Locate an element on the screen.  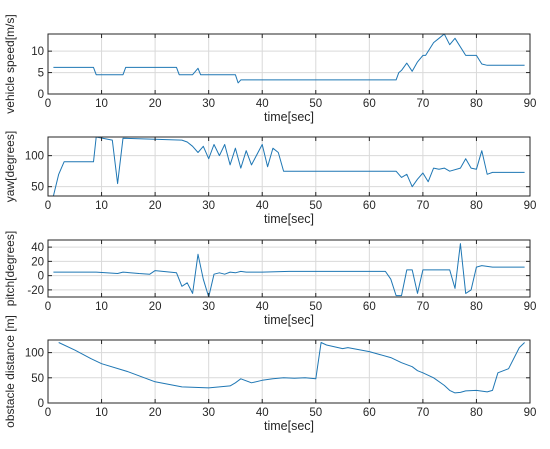
y-tick-label: 40 is located at coordinates (37, 248).